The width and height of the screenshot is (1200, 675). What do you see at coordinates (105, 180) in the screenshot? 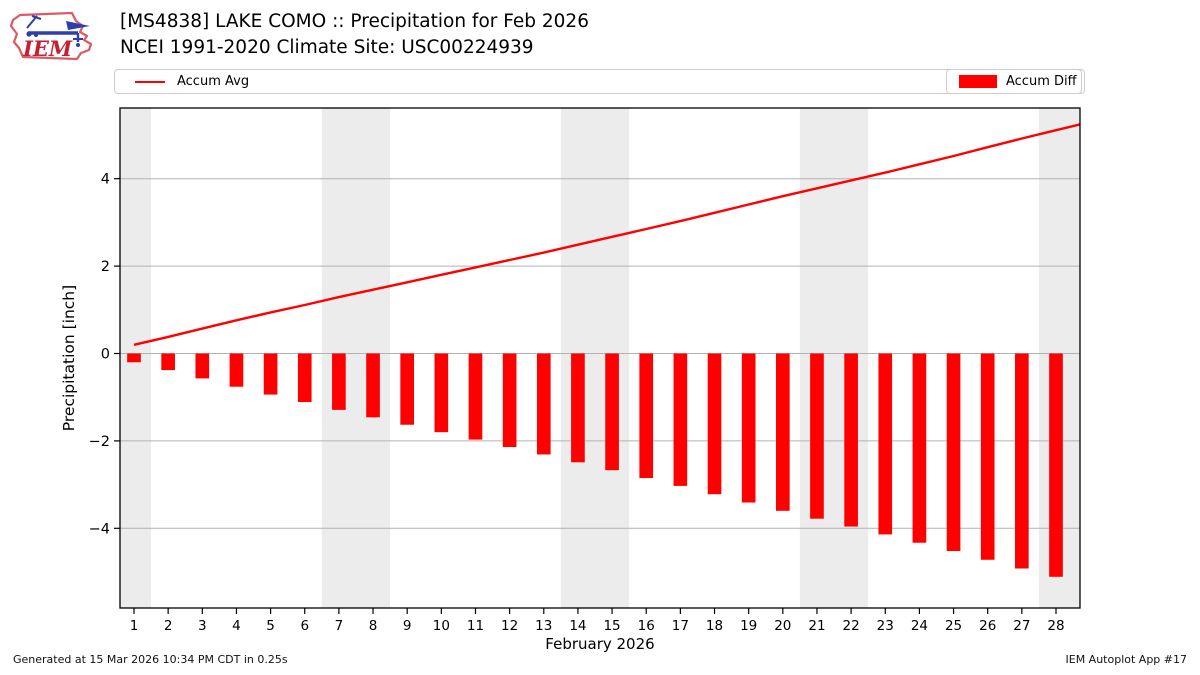
I see `y-tick-label: 4` at bounding box center [105, 180].